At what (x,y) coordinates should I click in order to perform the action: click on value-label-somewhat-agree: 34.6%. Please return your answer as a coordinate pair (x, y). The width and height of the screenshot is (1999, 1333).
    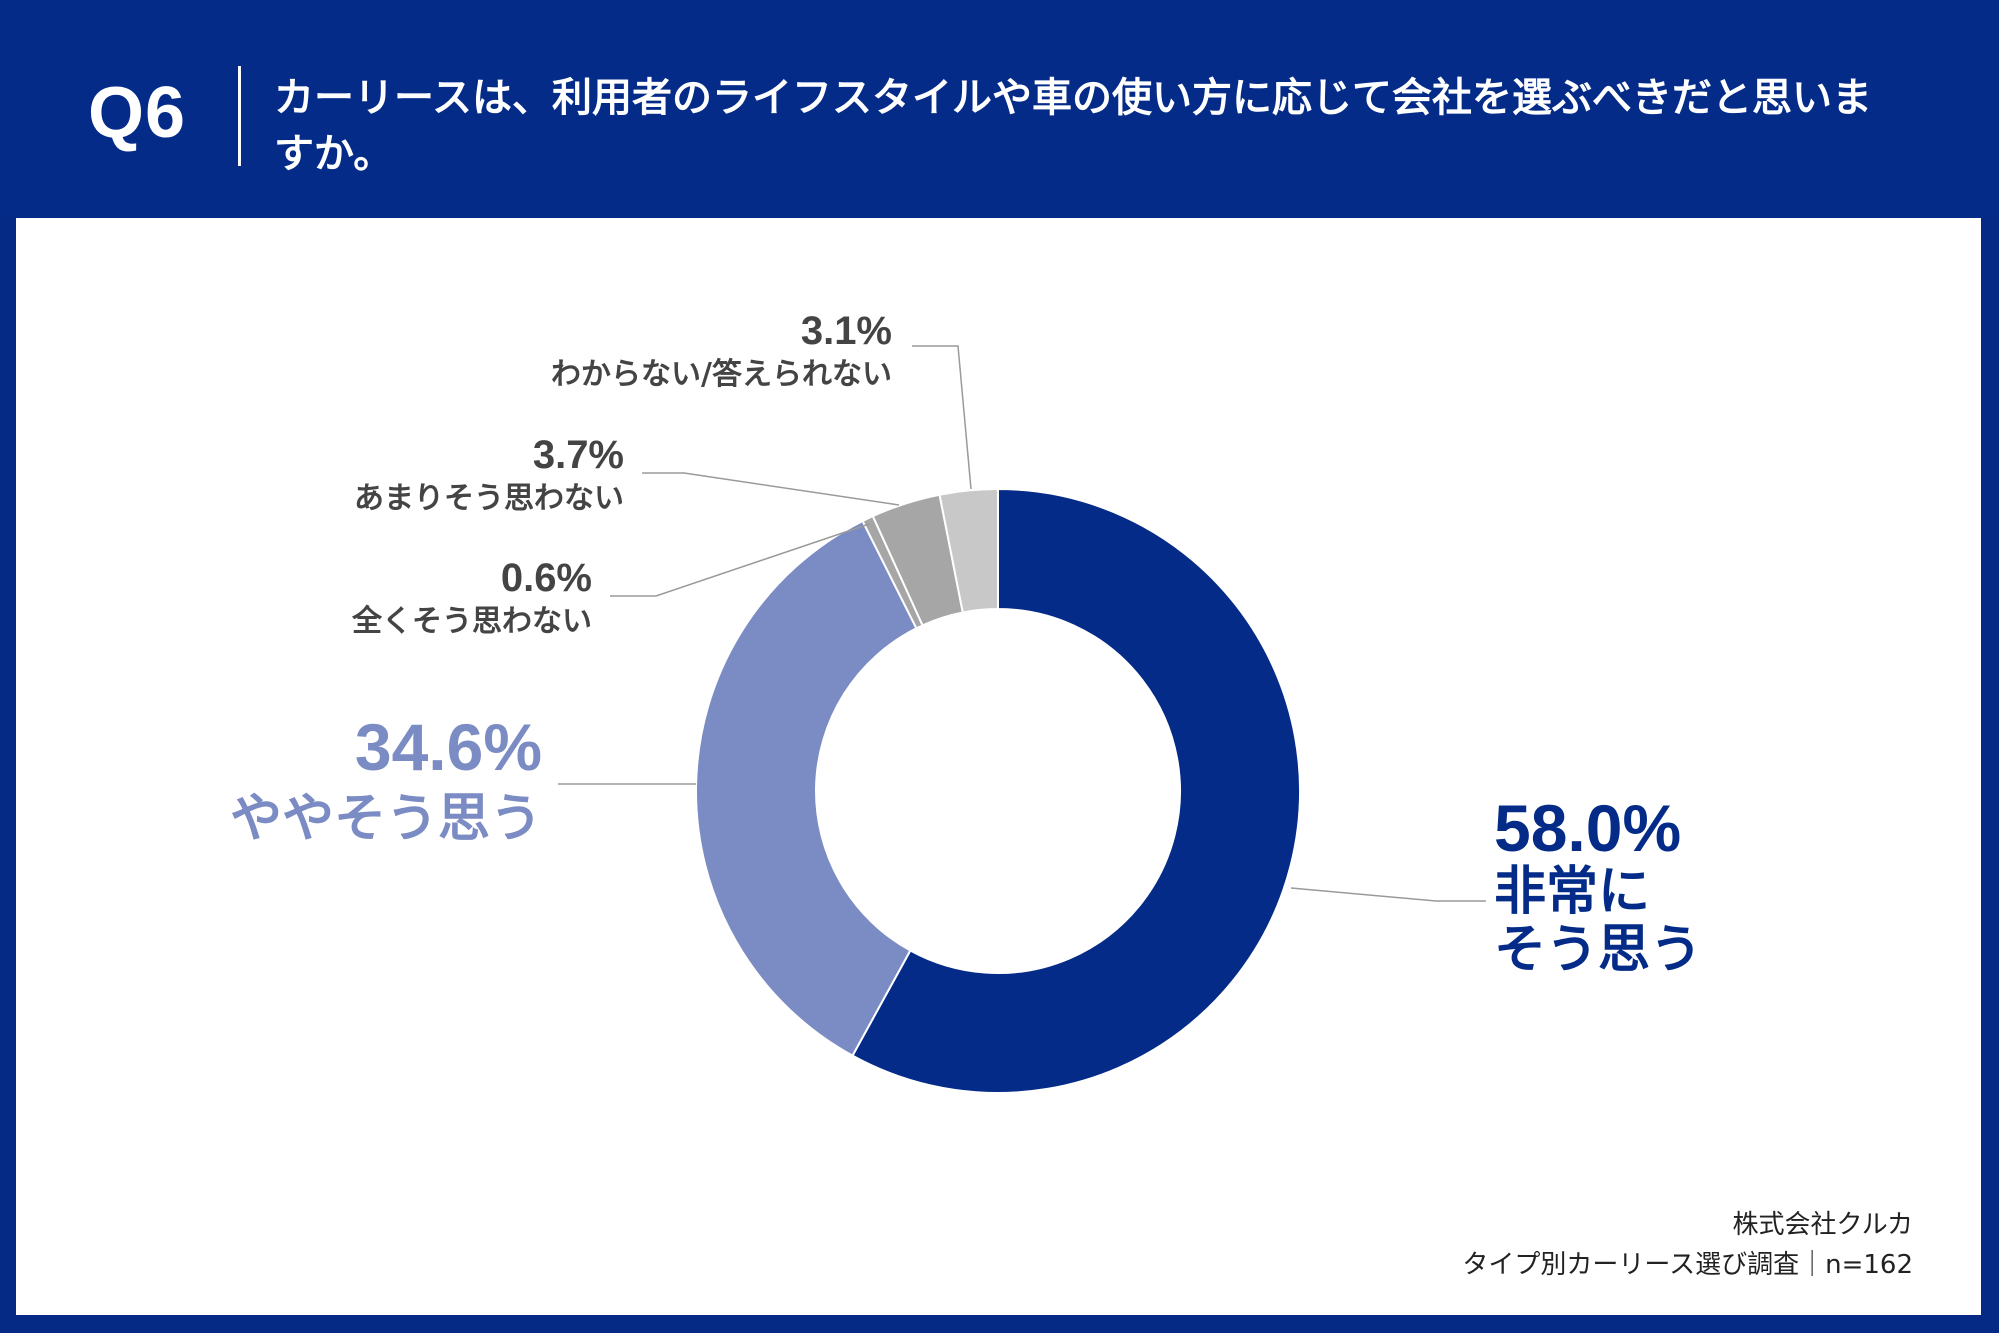
    Looking at the image, I should click on (448, 747).